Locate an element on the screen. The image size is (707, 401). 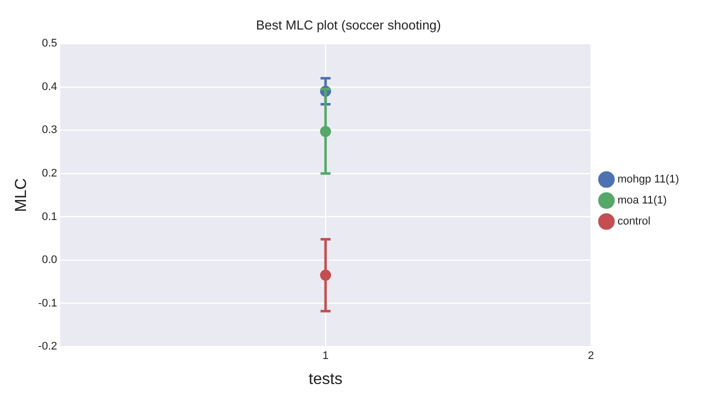
legend-label: control is located at coordinates (633, 222).